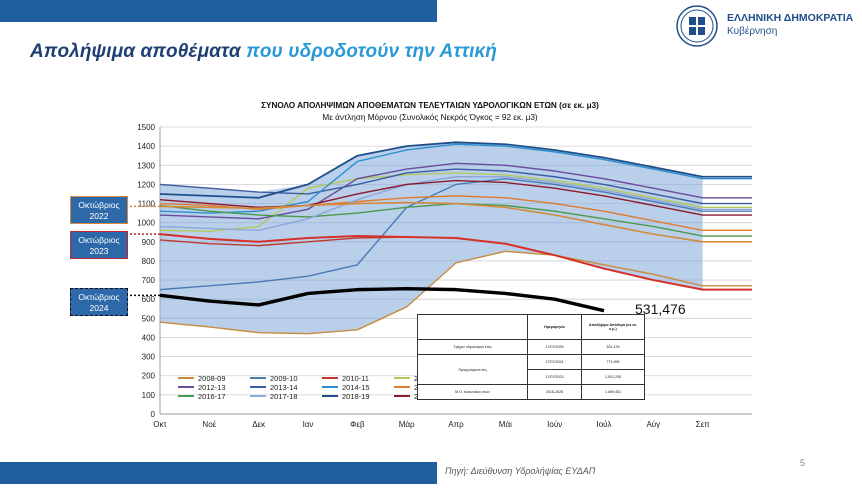 Image resolution: width=862 pixels, height=489 pixels. I want to click on gov-subtitle: Κυβέρνηση, so click(752, 31).